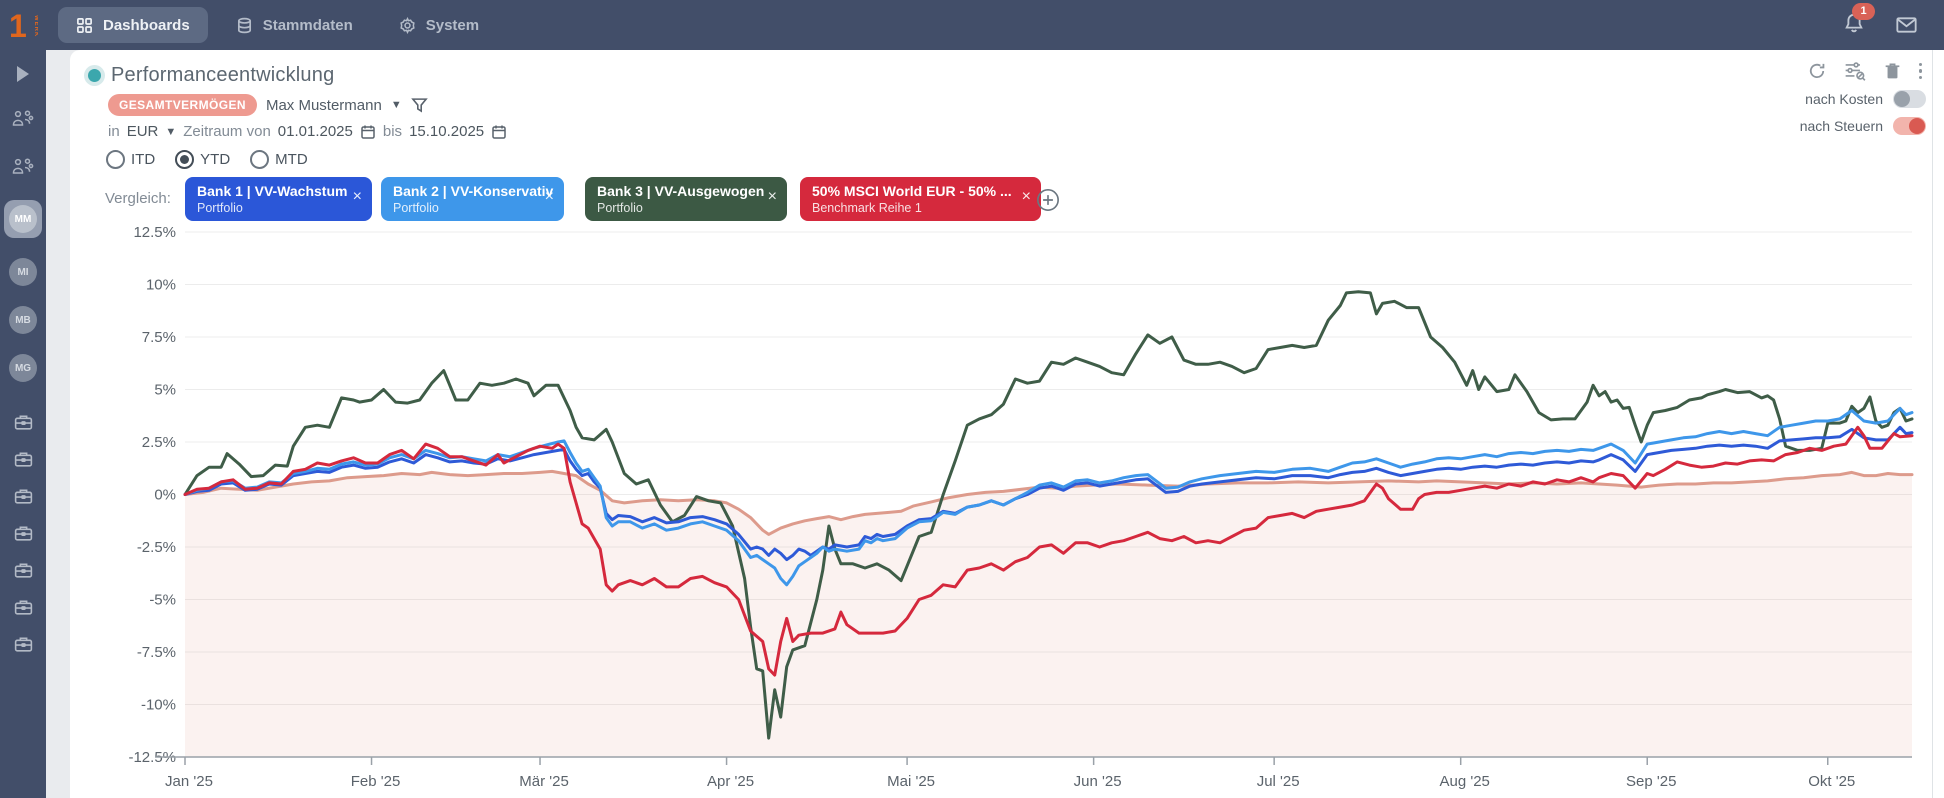 This screenshot has width=1944, height=798. Describe the element at coordinates (146, 25) in the screenshot. I see `tab-label: Dashboards` at that location.